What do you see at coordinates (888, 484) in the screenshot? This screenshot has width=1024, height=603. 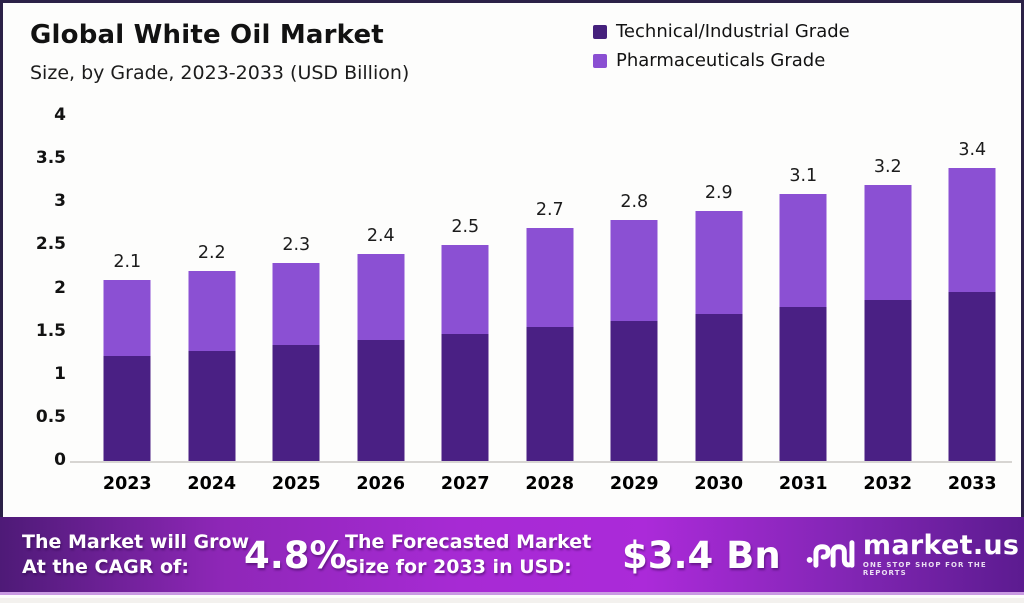 I see `x-tick-2032: 2032` at bounding box center [888, 484].